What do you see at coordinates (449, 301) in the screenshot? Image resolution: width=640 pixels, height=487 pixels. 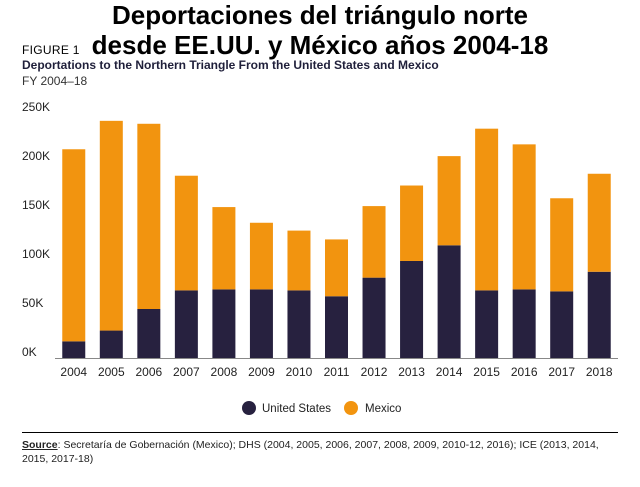 I see `bar-united-states-2014` at bounding box center [449, 301].